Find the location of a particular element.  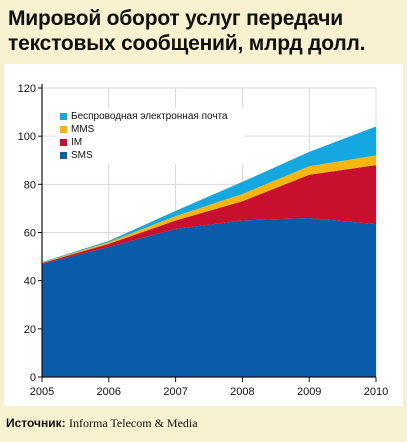

x-tick-label-0: 2005 is located at coordinates (42, 392).